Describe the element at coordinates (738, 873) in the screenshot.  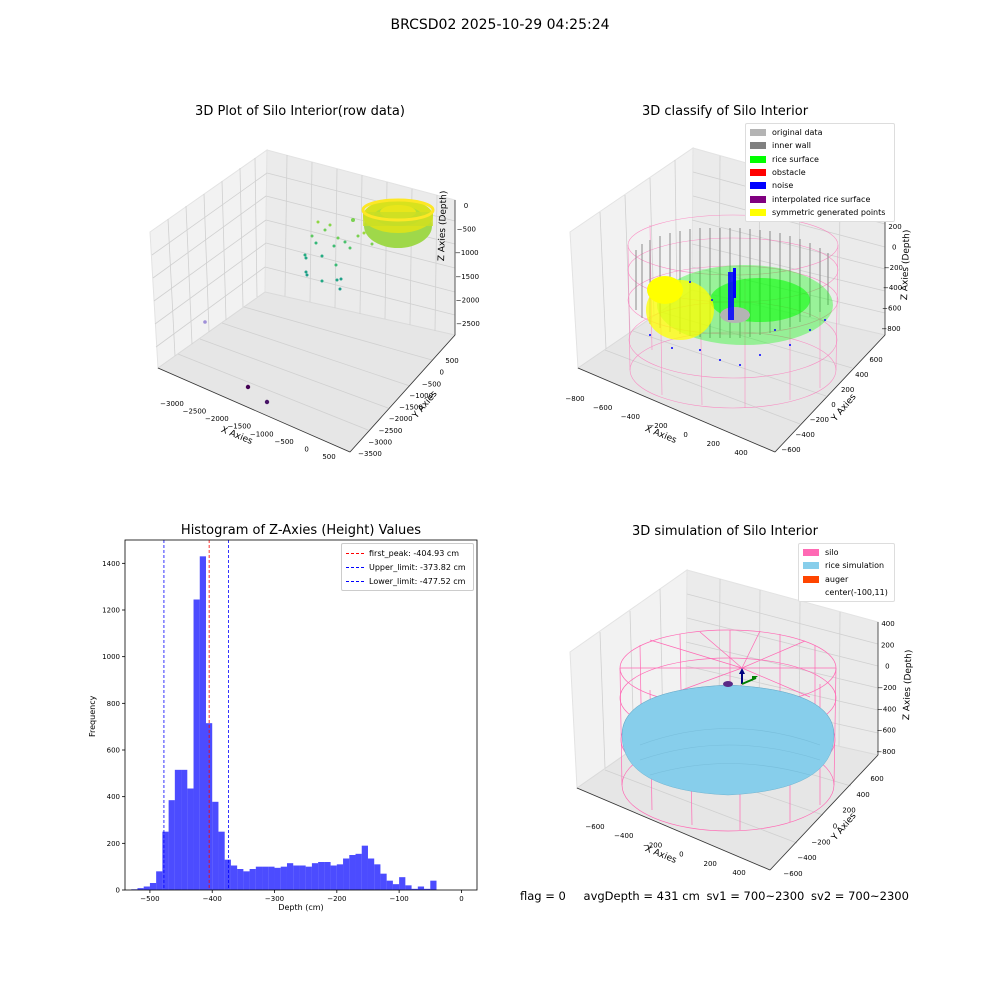
I see `sim-x-tick-label: 400` at that location.